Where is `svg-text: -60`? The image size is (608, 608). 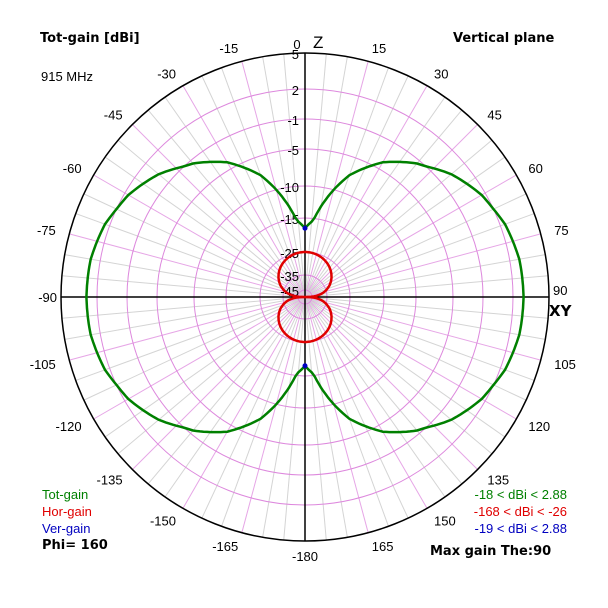 svg-text: -60 is located at coordinates (72, 168).